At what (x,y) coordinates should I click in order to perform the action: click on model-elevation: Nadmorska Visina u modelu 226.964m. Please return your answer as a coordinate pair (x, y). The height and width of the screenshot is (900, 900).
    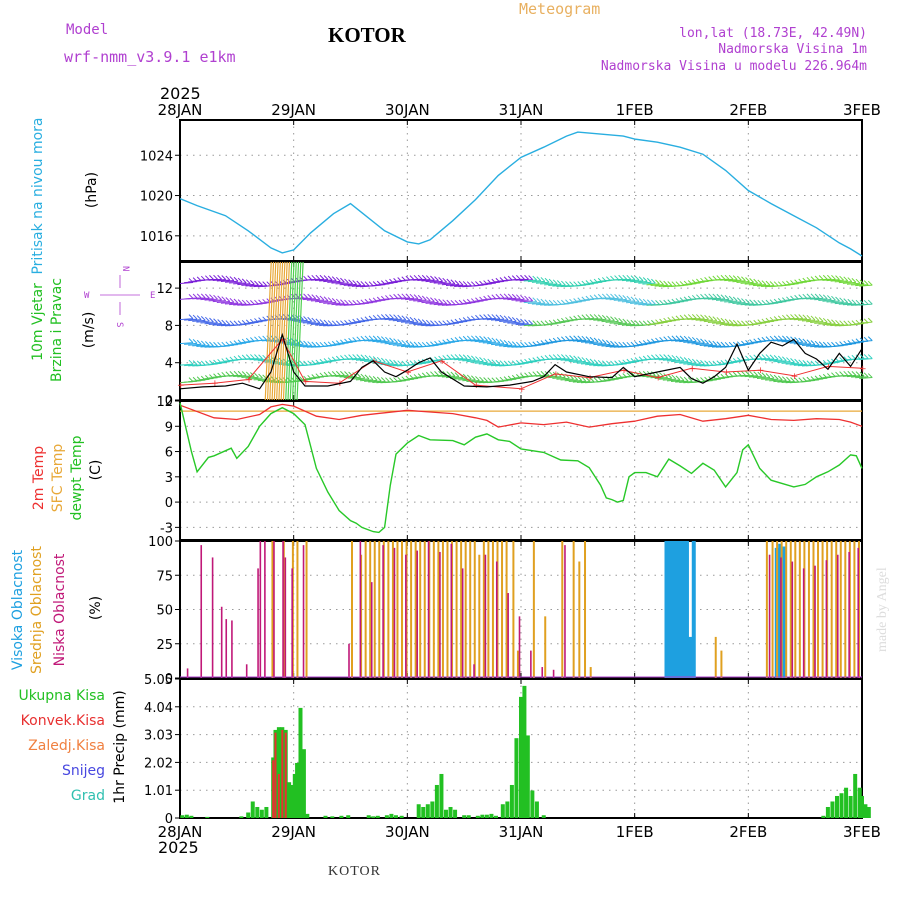
    Looking at the image, I should click on (734, 66).